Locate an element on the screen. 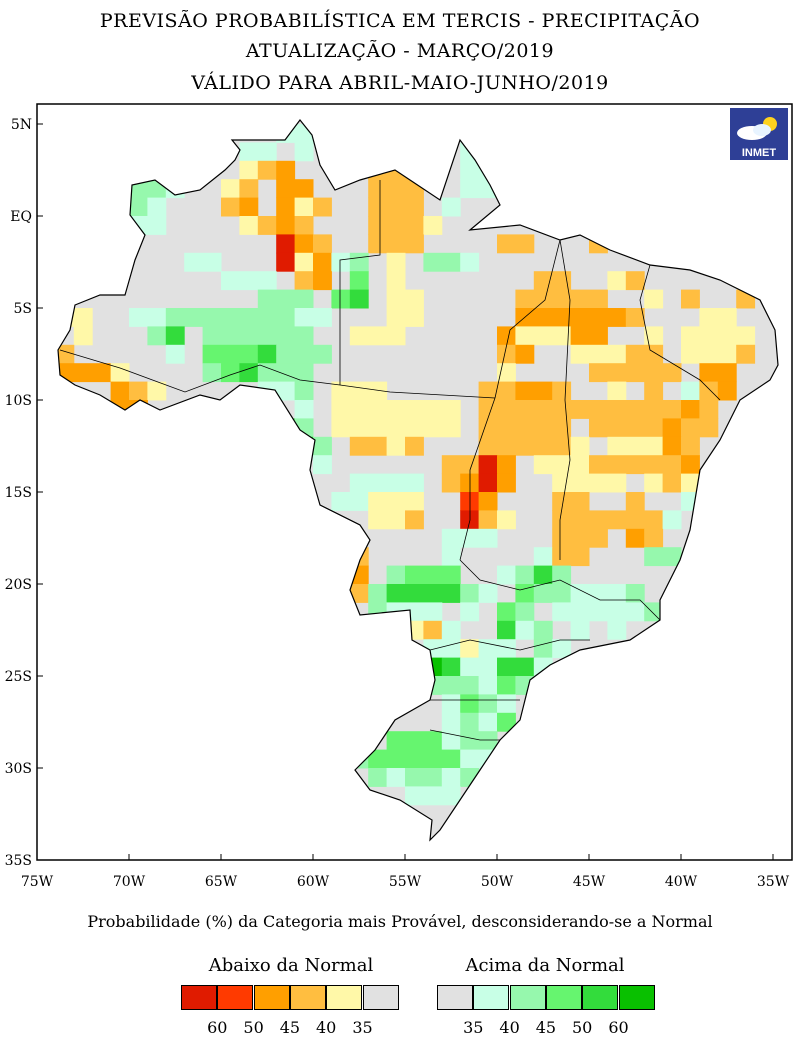  title-line-2: ATUALIZAÇÃO - MARÇO/2019 is located at coordinates (400, 51).